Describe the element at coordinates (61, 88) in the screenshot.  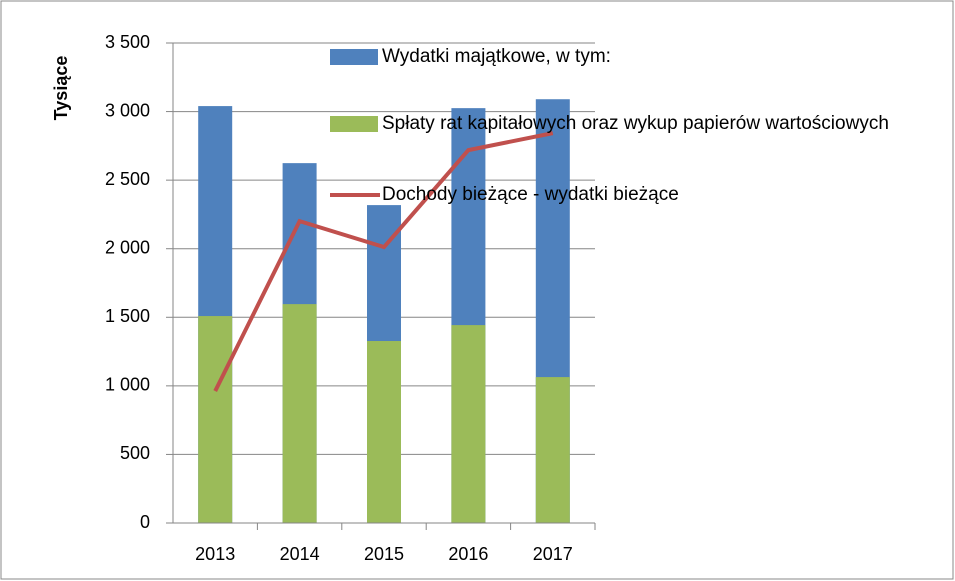
I see `y-axis-label: Tysiące` at that location.